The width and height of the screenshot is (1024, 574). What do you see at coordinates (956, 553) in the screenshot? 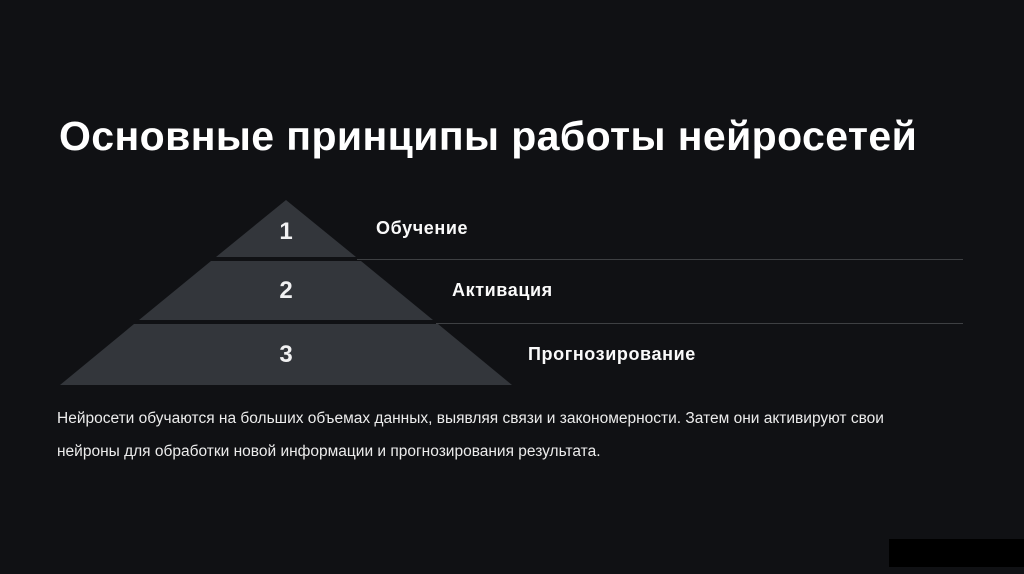
I see `watermark-cover-box` at bounding box center [956, 553].